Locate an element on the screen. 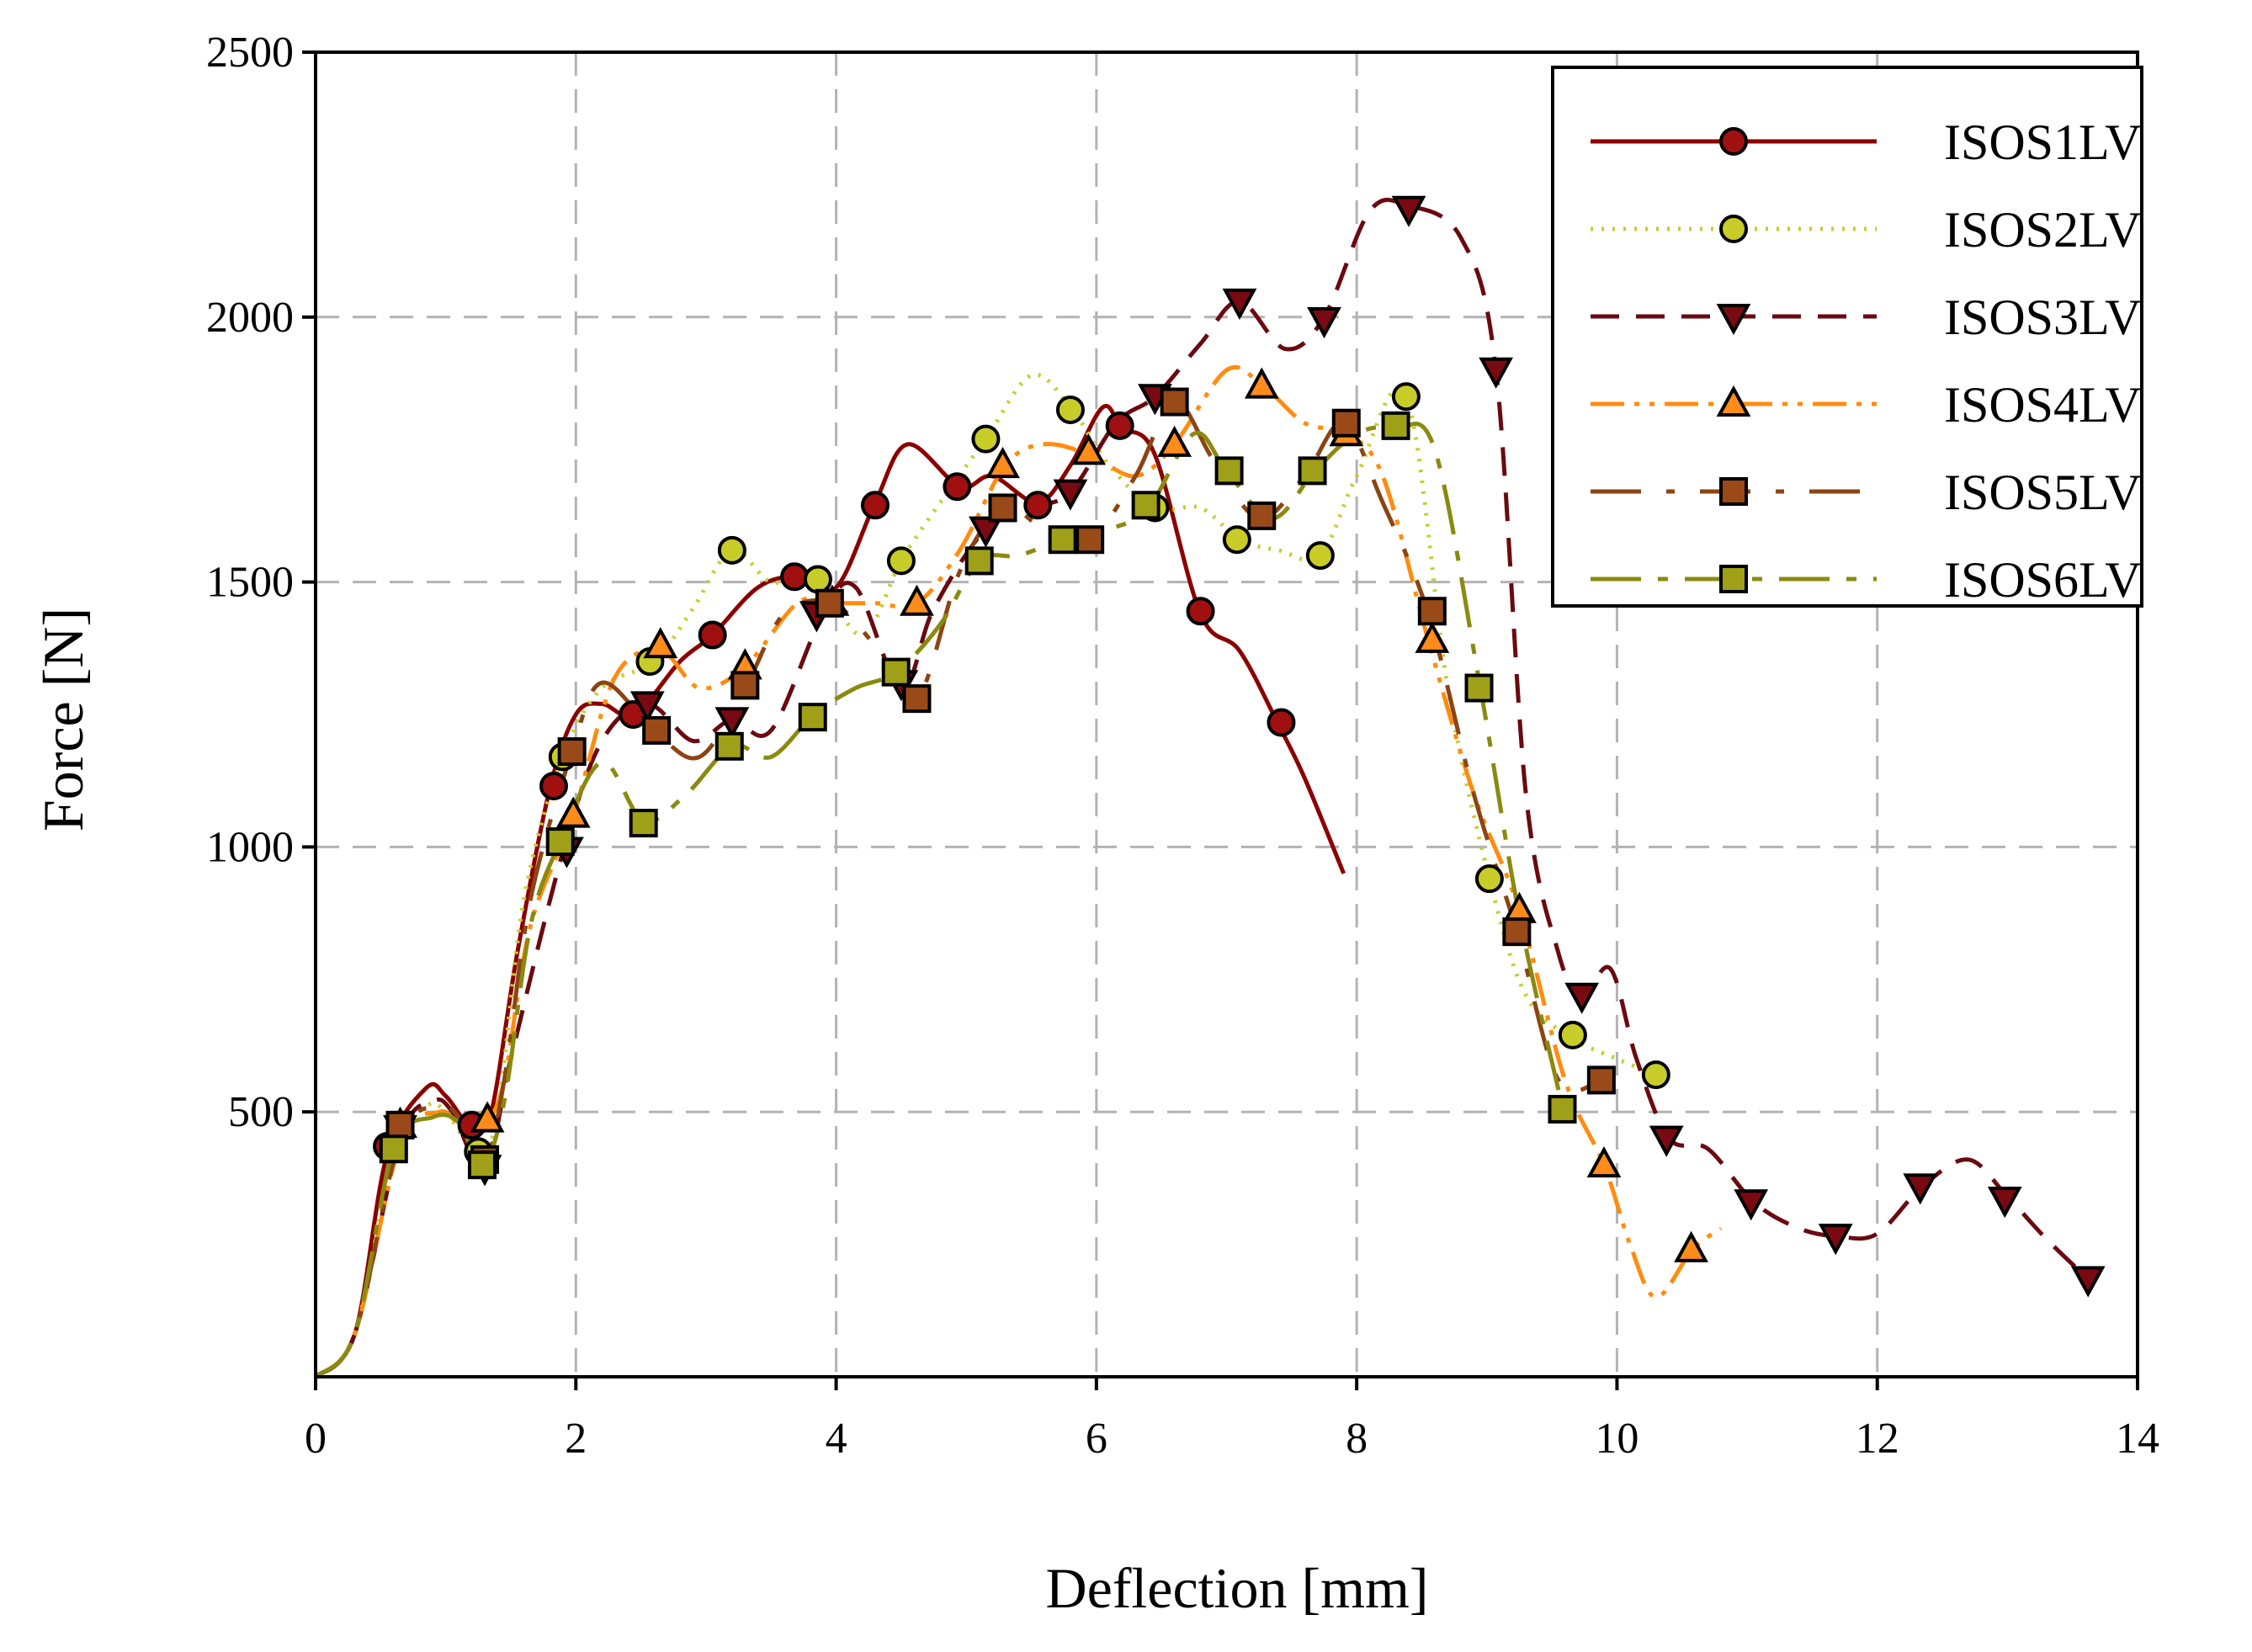 The height and width of the screenshot is (1652, 2252). legend-label: ISOS4LV is located at coordinates (2043, 405).